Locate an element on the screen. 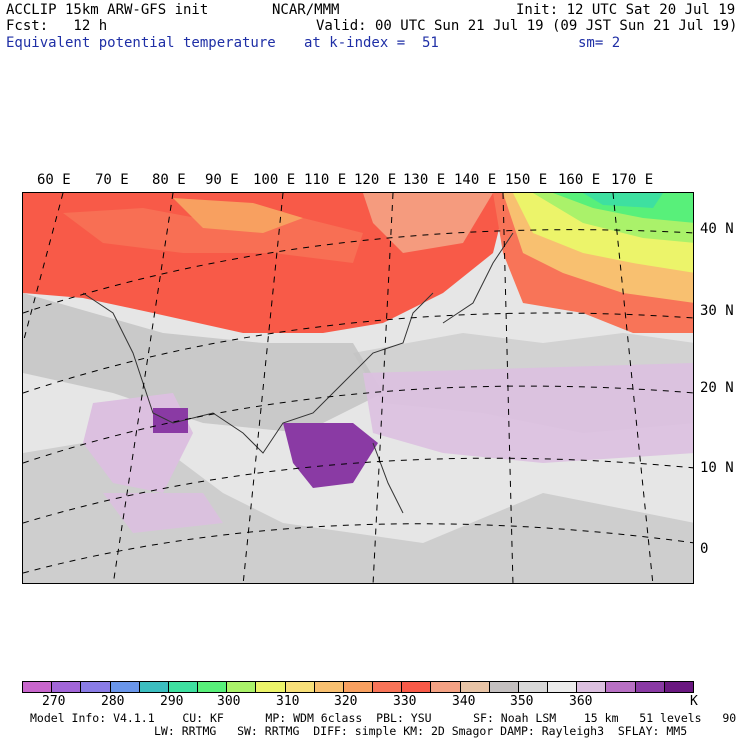 The image size is (740, 740). warm-patch-mongolia is located at coordinates (238, 215).